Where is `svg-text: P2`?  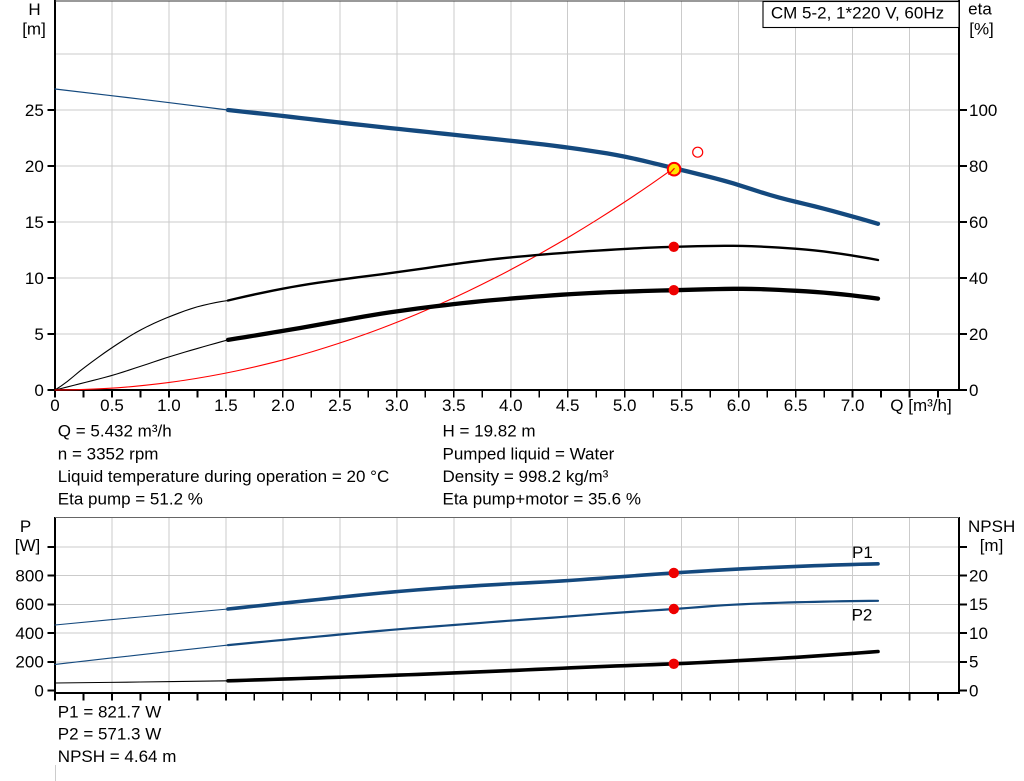
svg-text: P2 is located at coordinates (862, 615).